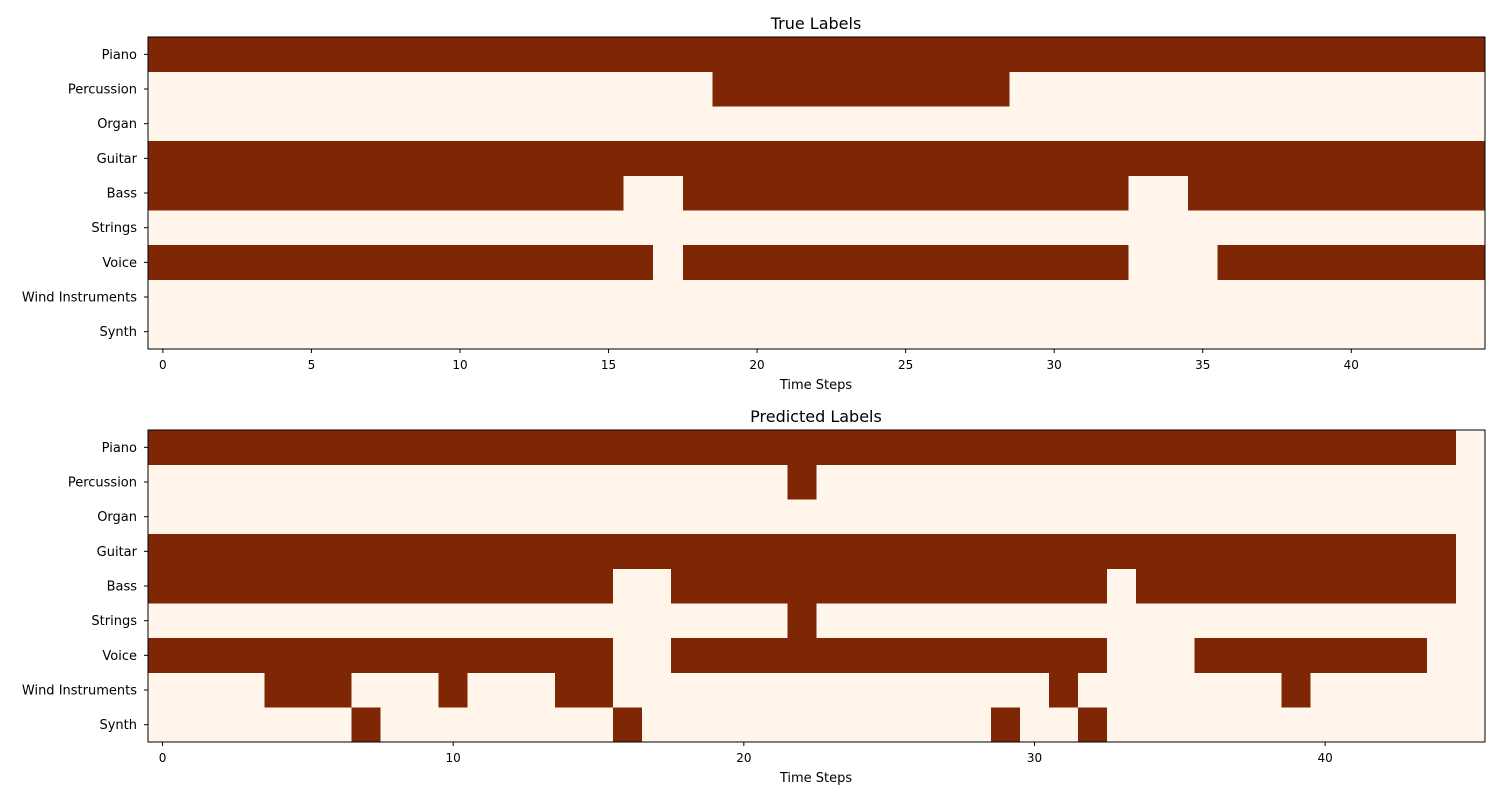  Describe the element at coordinates (117, 159) in the screenshot. I see `true-ytick-label-guitar: Guitar` at that location.